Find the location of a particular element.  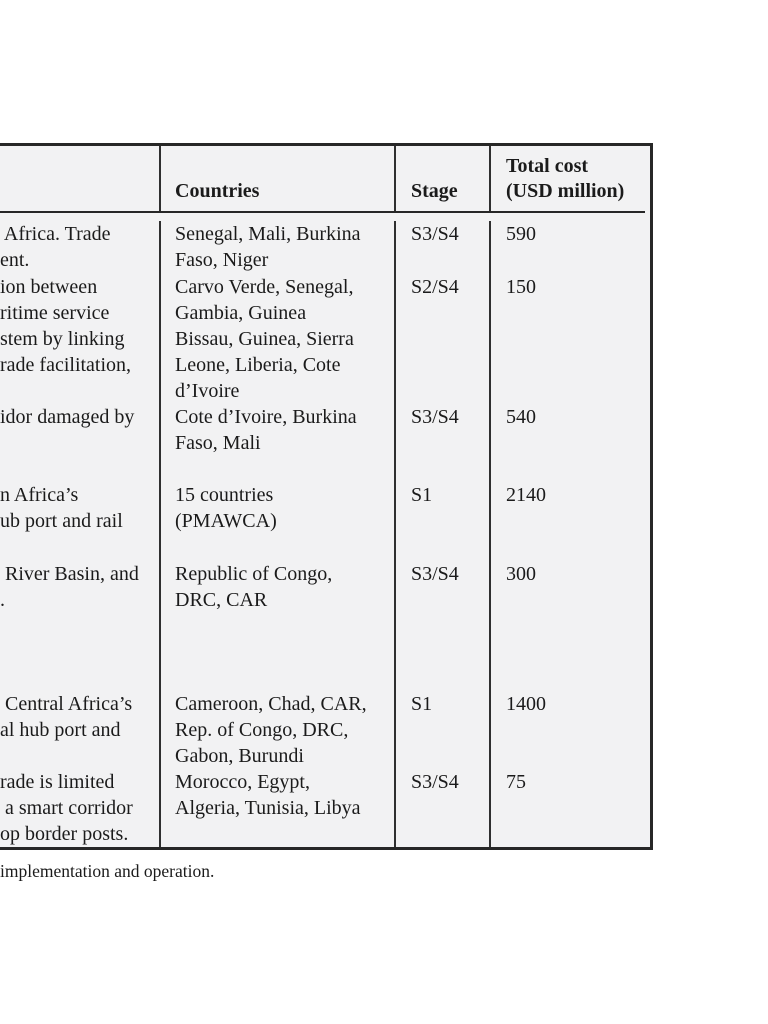

total-cost-cell: 540 is located at coordinates (569, 443).